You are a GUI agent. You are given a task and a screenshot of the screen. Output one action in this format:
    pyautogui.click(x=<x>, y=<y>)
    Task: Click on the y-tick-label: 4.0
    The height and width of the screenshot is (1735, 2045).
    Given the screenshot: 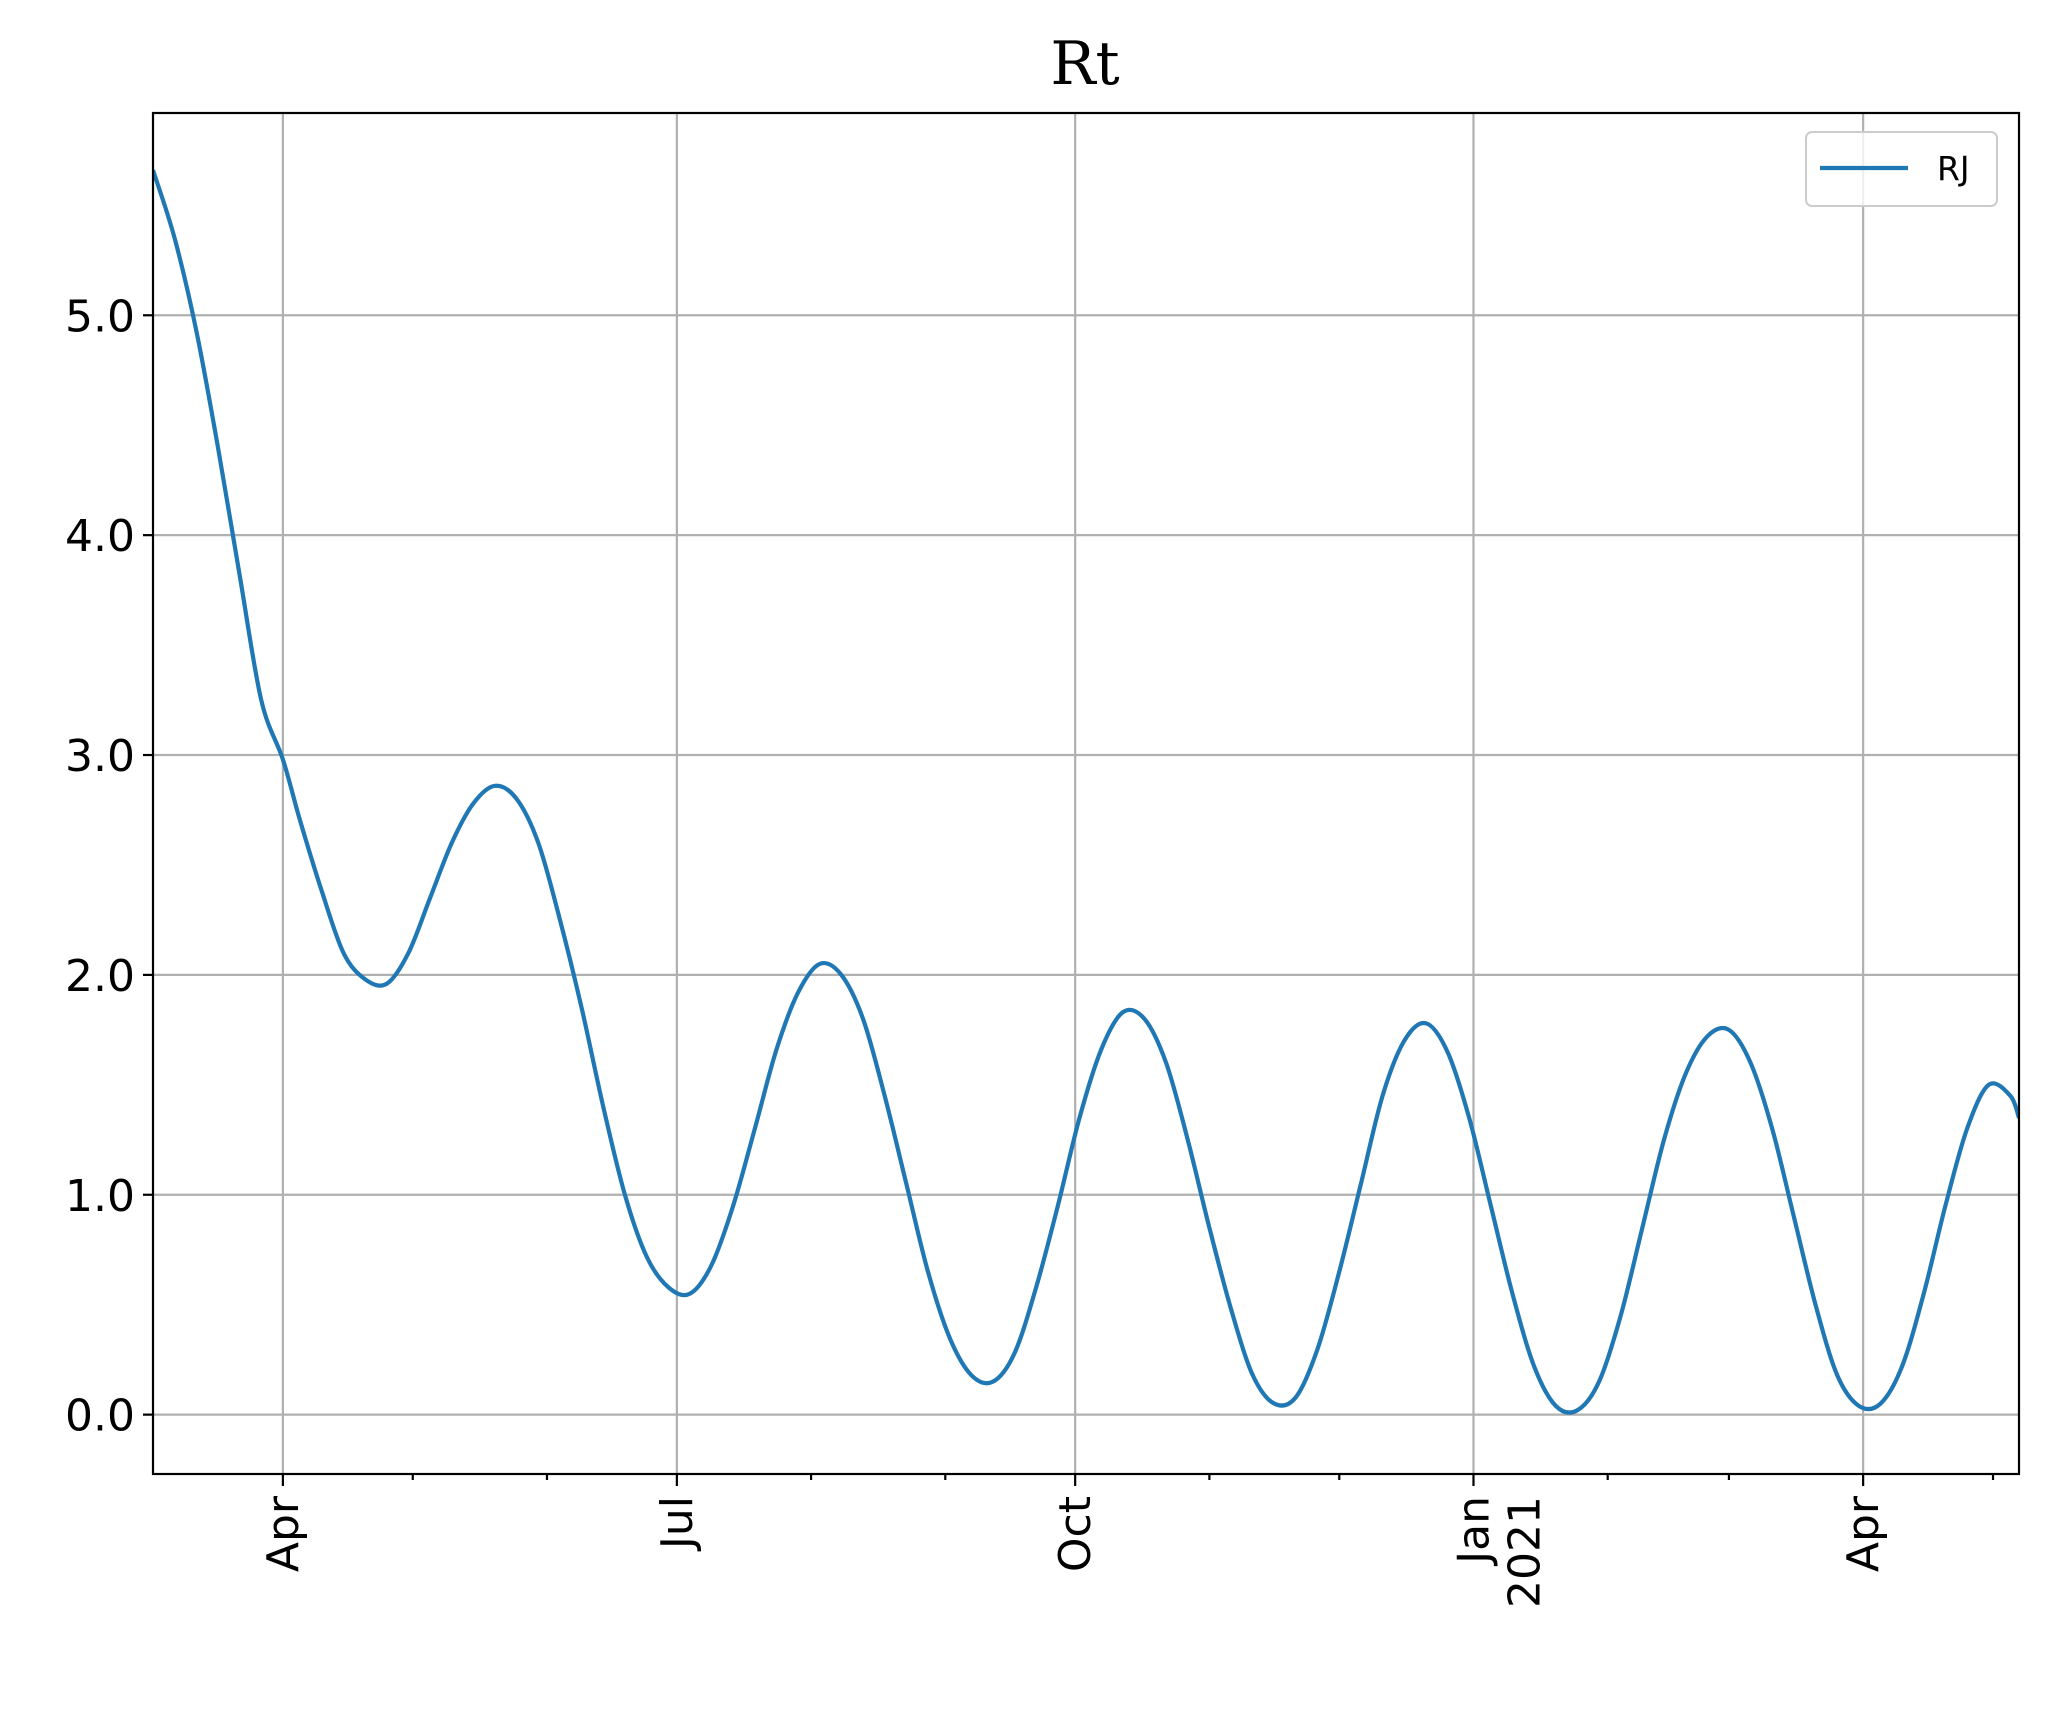 What is the action you would take?
    pyautogui.click(x=100, y=536)
    